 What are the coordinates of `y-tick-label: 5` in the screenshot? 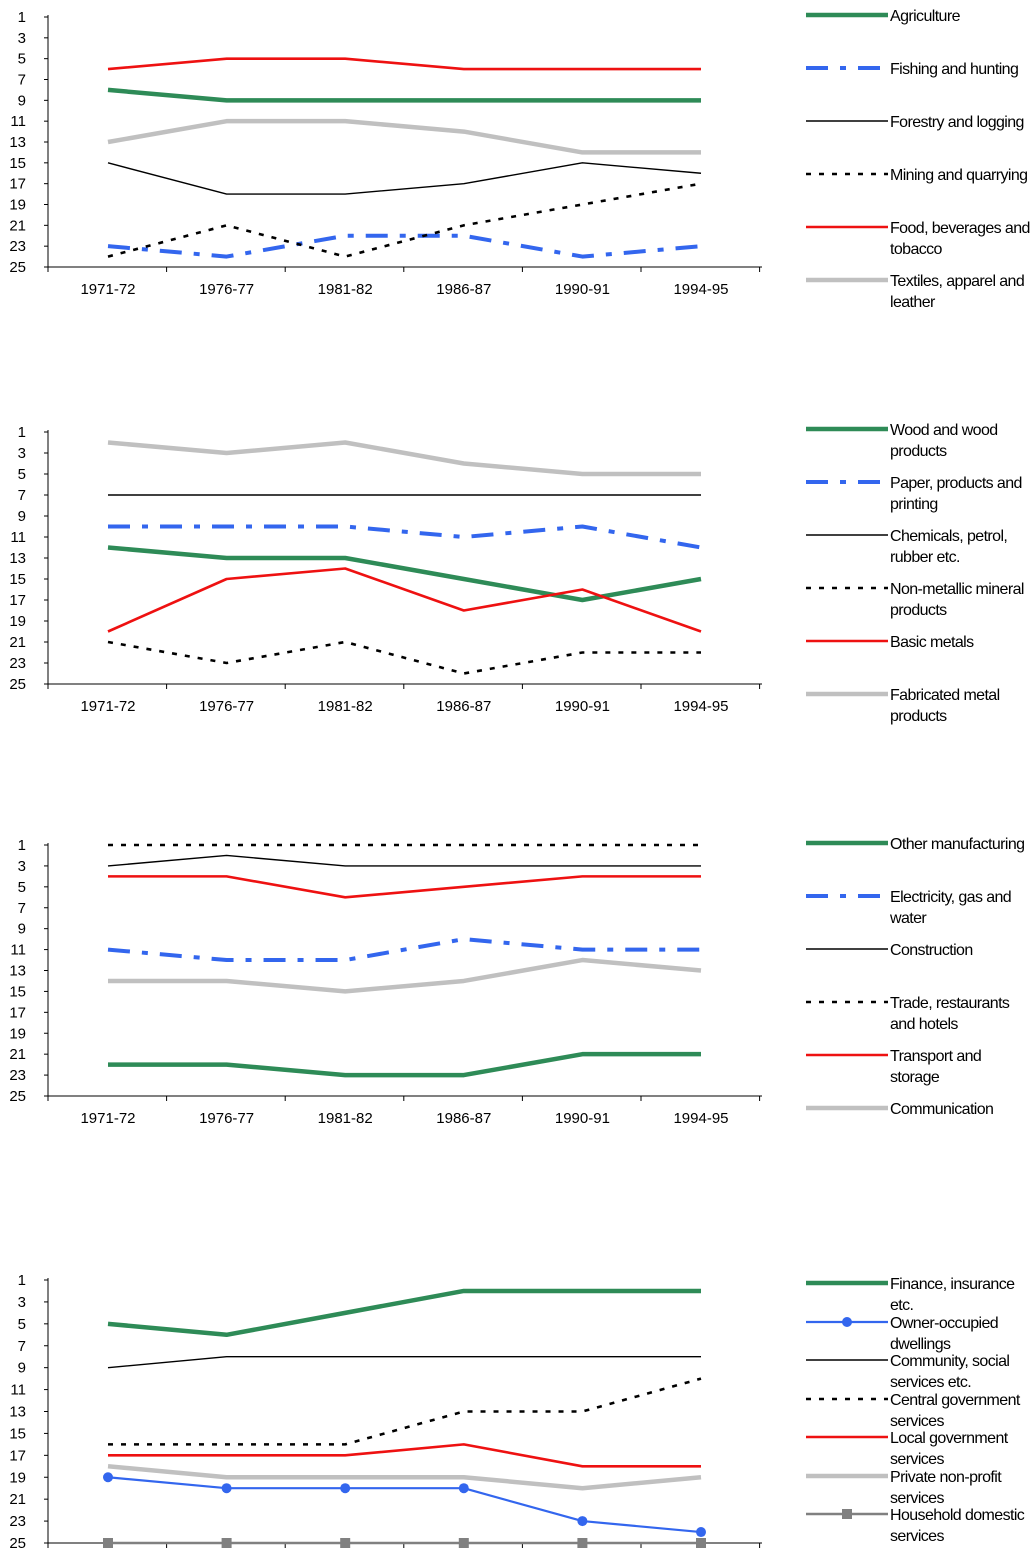 It's located at (22, 1324).